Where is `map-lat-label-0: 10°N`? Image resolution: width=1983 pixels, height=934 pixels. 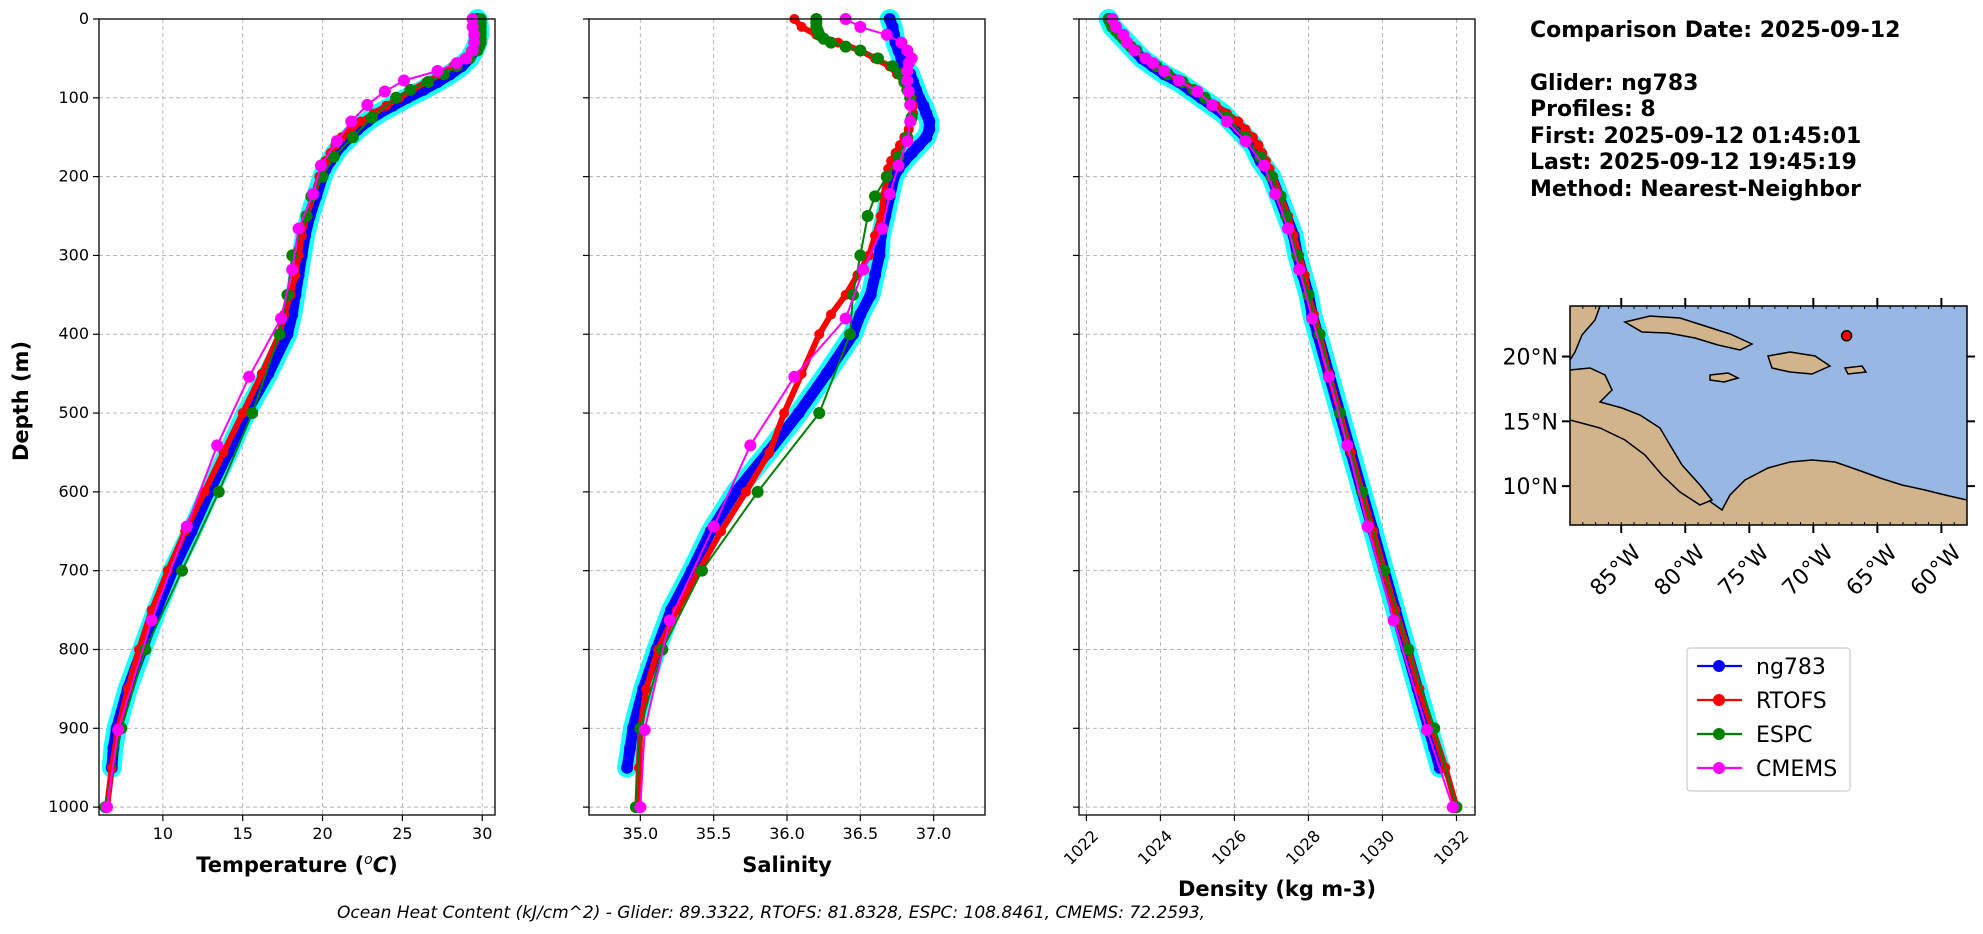 map-lat-label-0: 10°N is located at coordinates (1530, 487).